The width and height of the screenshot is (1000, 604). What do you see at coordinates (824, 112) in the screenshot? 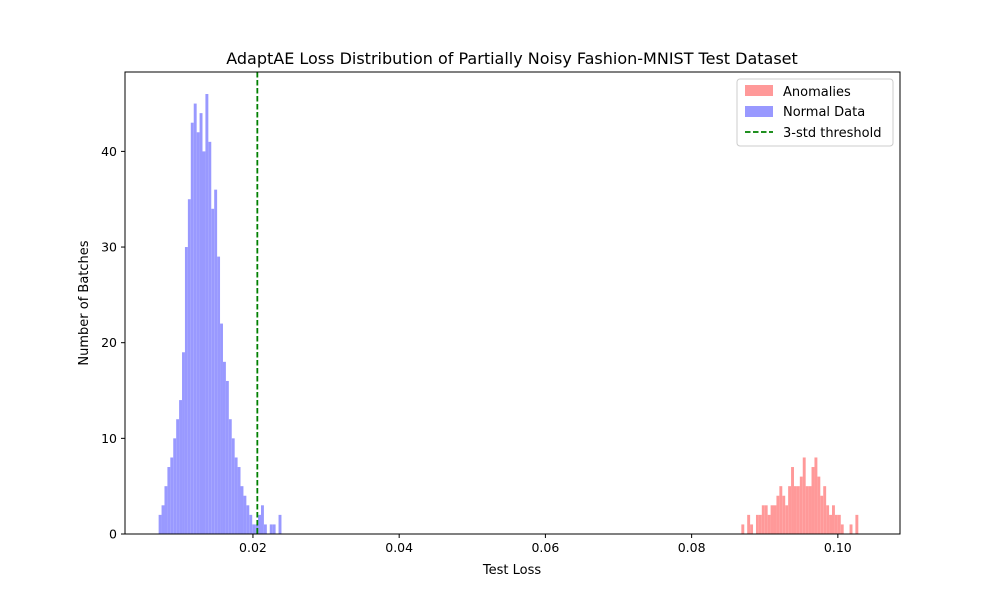
I see `legend-label-normal-data: Normal Data` at bounding box center [824, 112].